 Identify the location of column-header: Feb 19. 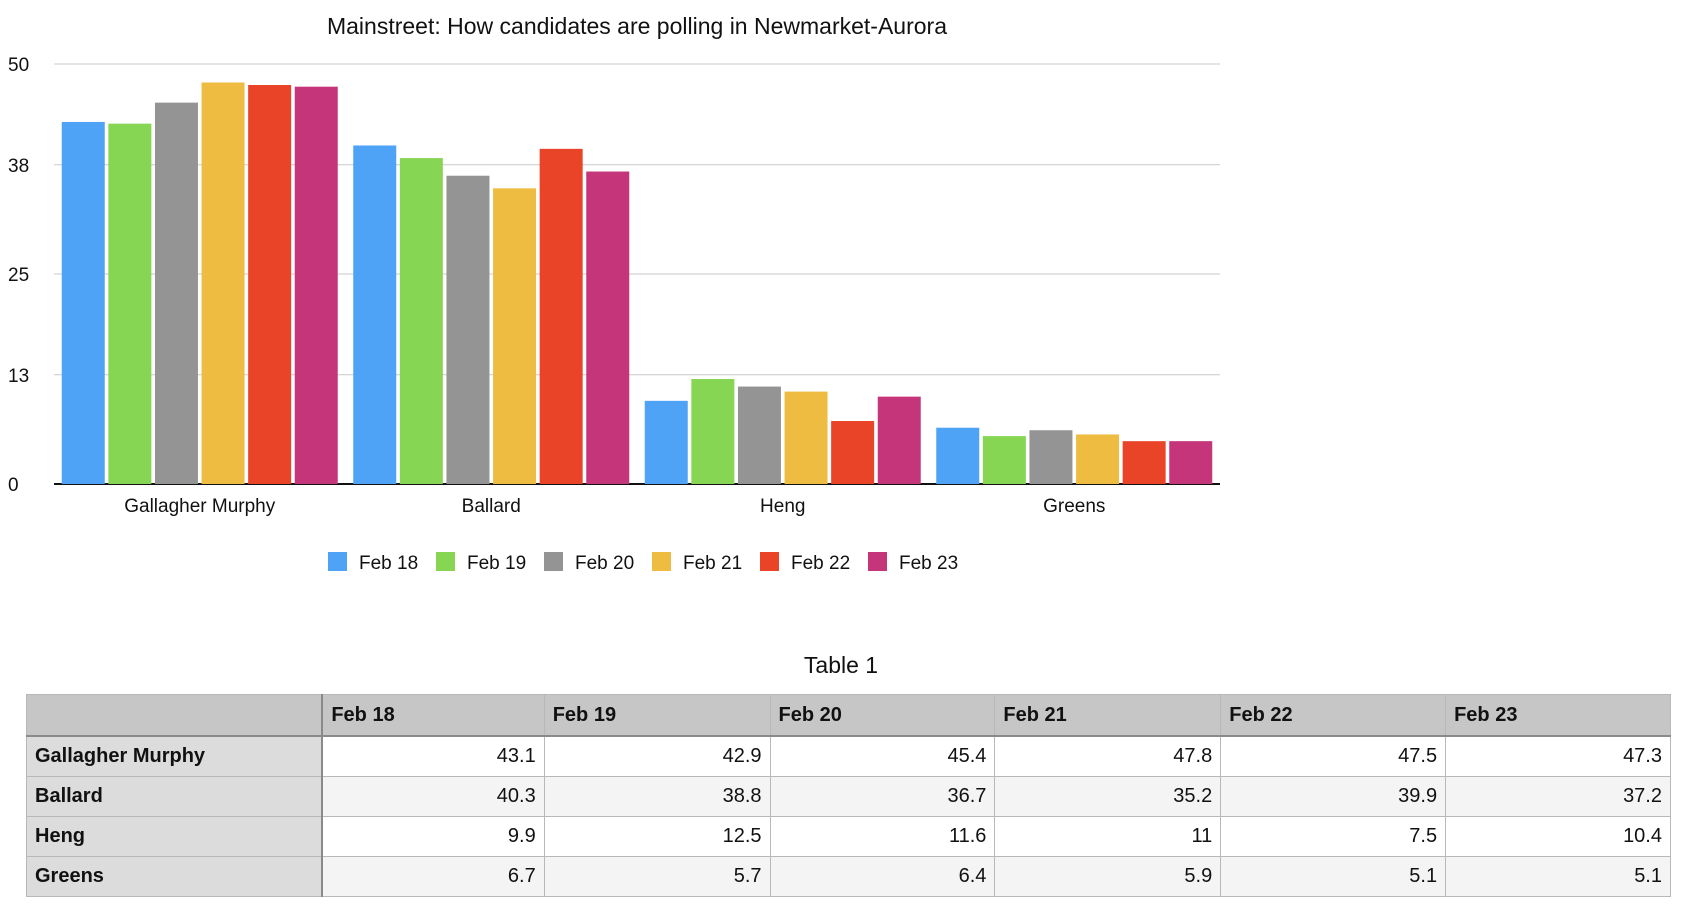
(657, 715).